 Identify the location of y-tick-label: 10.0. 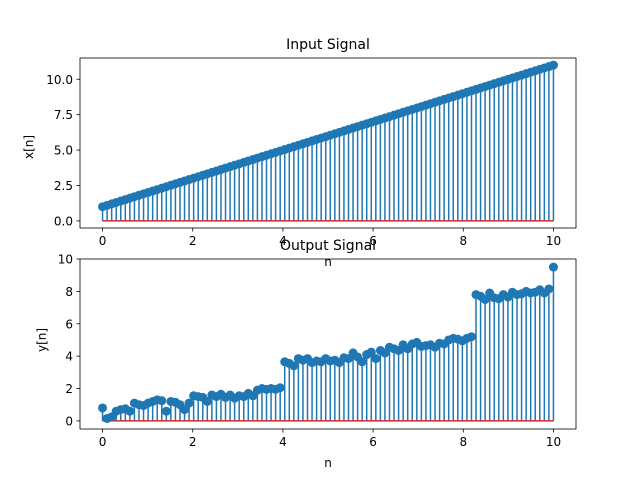
(59, 80).